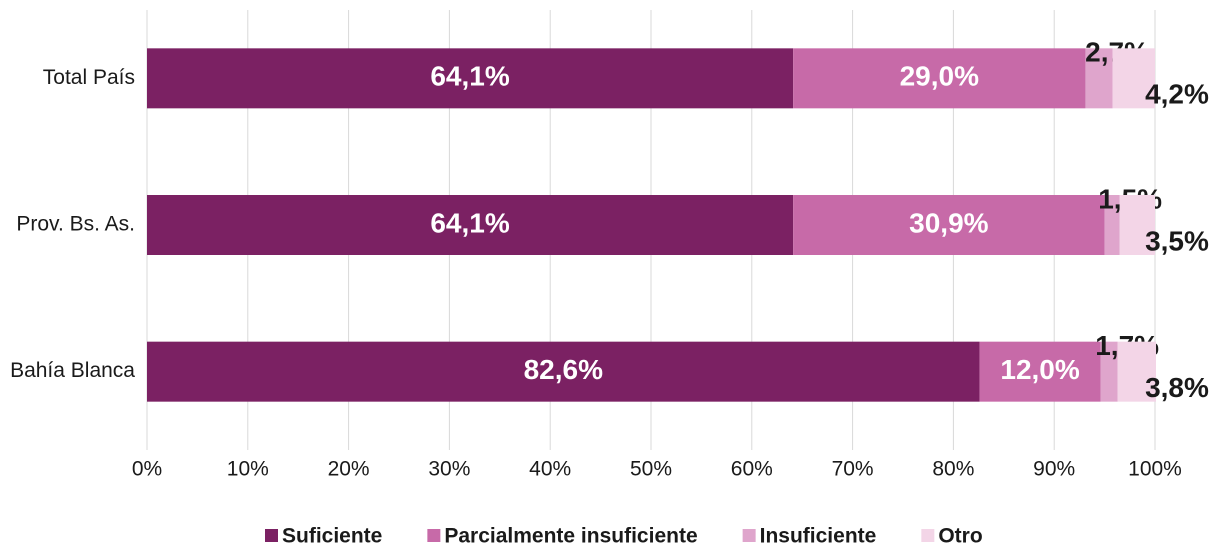  I want to click on legend-label: Parcialmente insuficiente, so click(570, 536).